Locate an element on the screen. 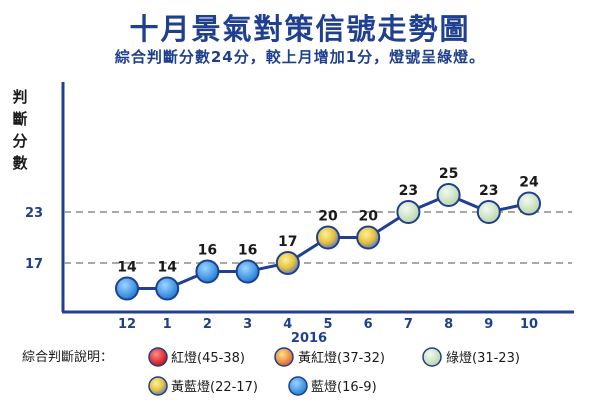  legend-marker-green is located at coordinates (432, 357).